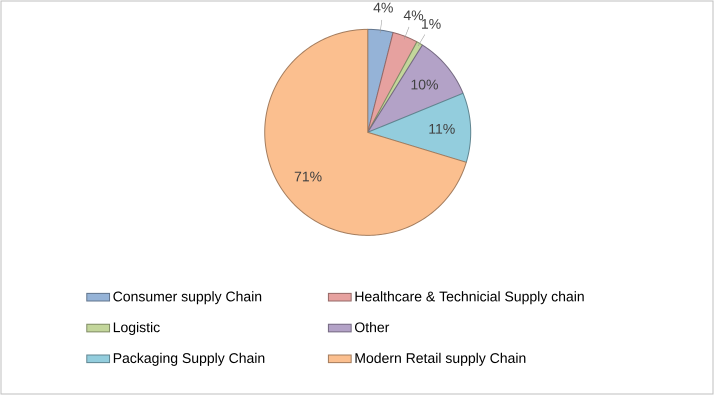 The image size is (714, 395). I want to click on data-label: 11%, so click(442, 129).